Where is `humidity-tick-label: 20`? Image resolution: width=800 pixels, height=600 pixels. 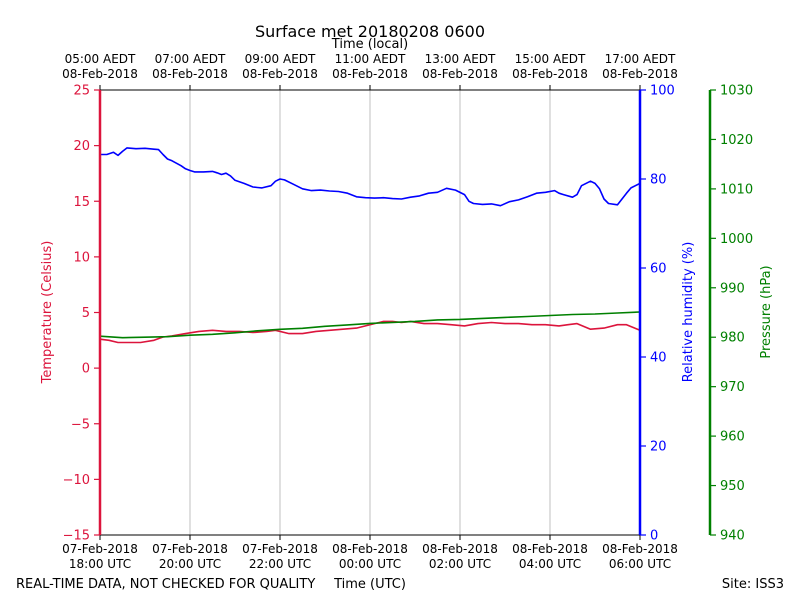
humidity-tick-label: 20 is located at coordinates (658, 447).